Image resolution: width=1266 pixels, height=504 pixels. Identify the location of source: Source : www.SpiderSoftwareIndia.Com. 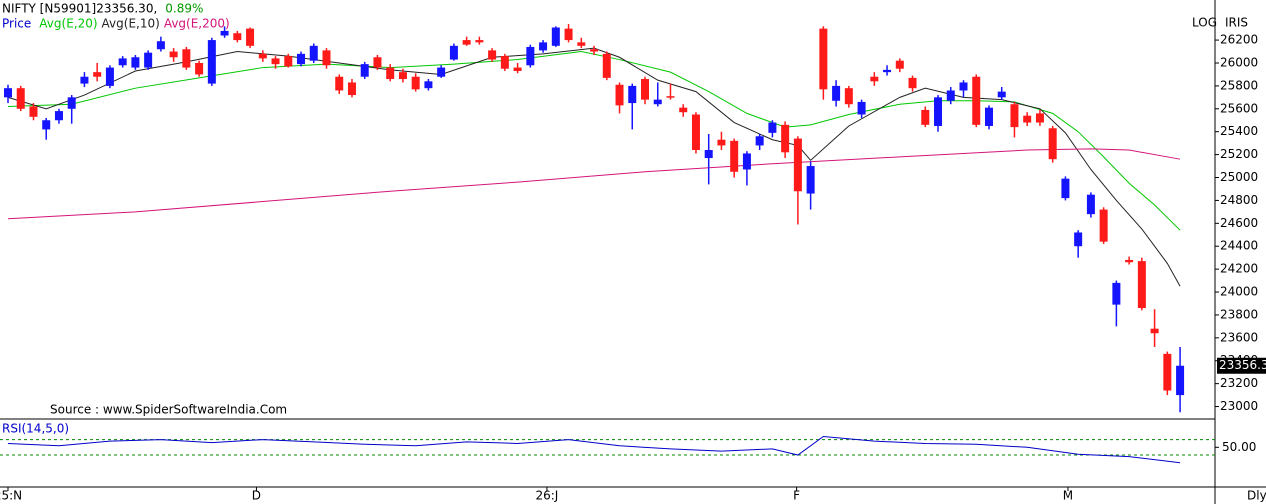
(168, 410).